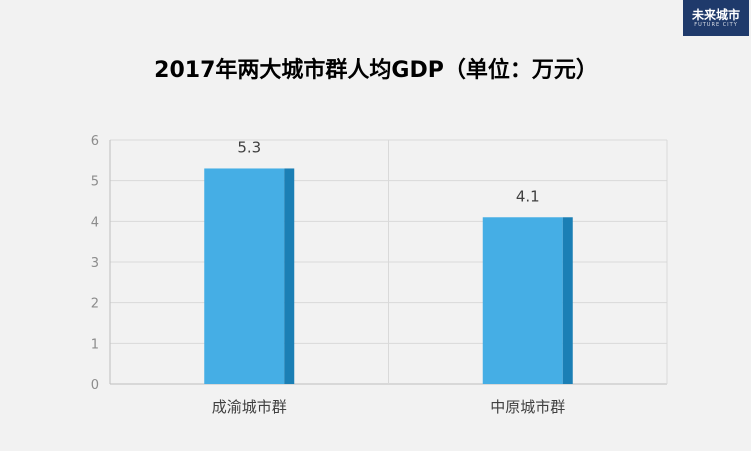  What do you see at coordinates (95, 385) in the screenshot?
I see `y-tick-label: 0` at bounding box center [95, 385].